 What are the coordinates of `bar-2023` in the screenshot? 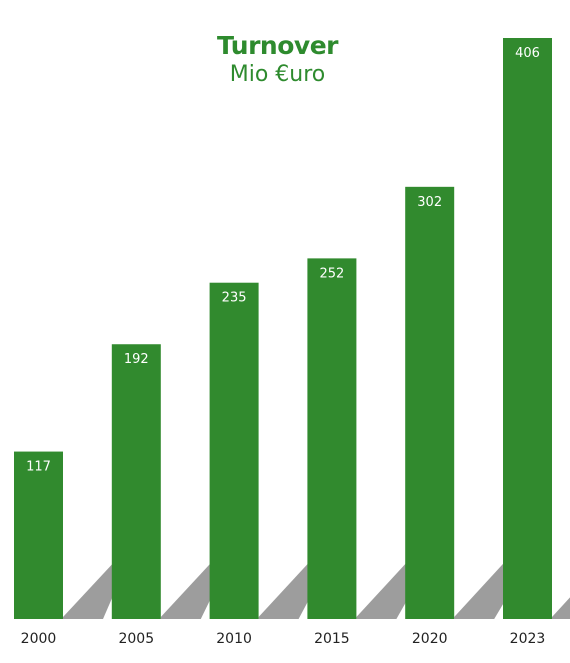 It's located at (527, 328).